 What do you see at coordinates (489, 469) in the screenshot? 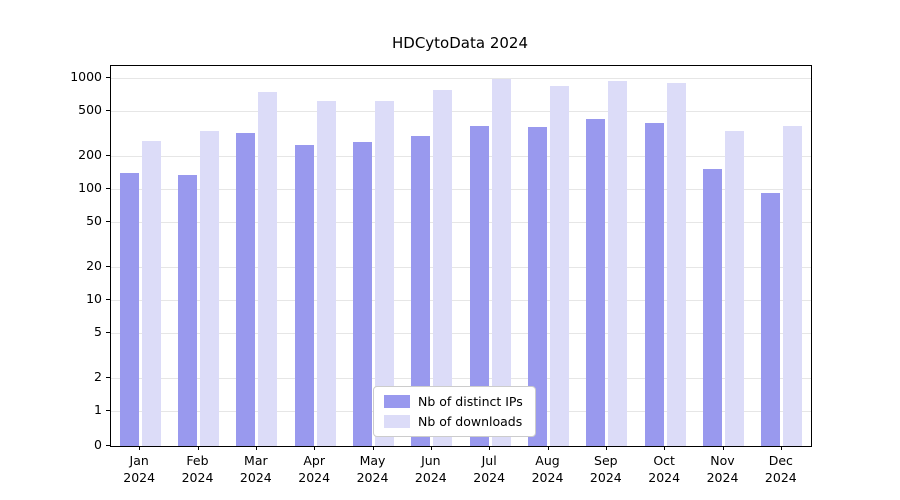
I see `x-tick-label-6: Jul 2024` at bounding box center [489, 469].